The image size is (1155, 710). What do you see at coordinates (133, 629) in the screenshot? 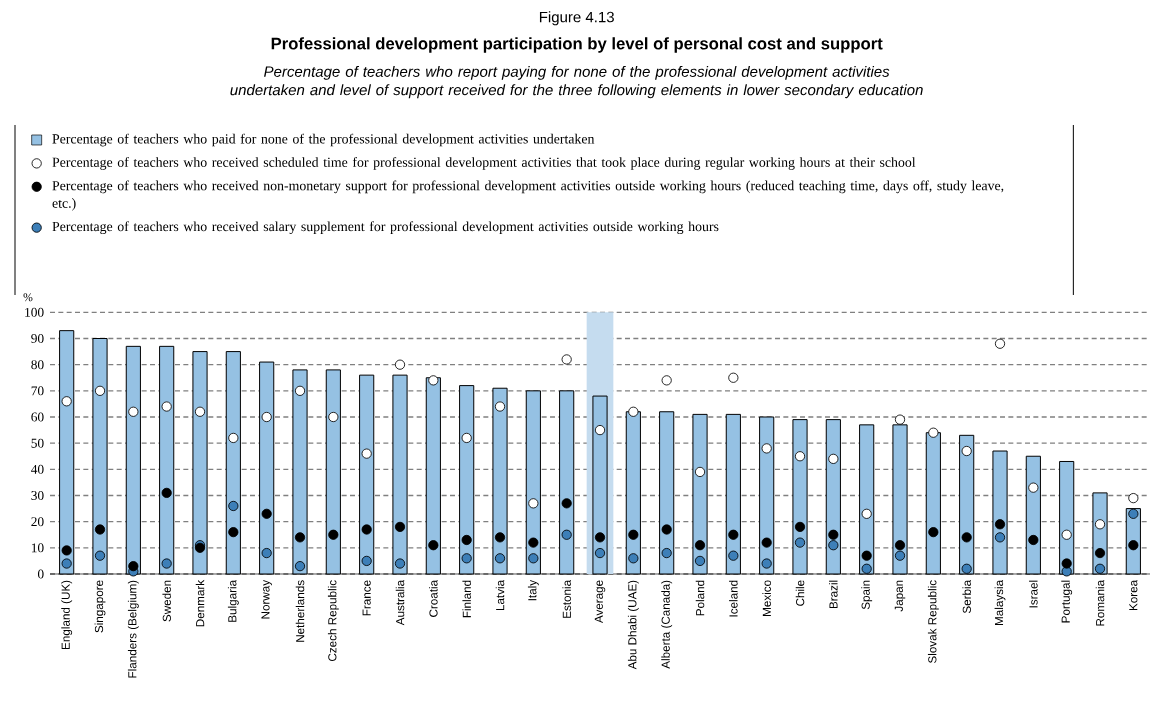
I see `x-tick-label: Flanders (Belgium)` at bounding box center [133, 629].